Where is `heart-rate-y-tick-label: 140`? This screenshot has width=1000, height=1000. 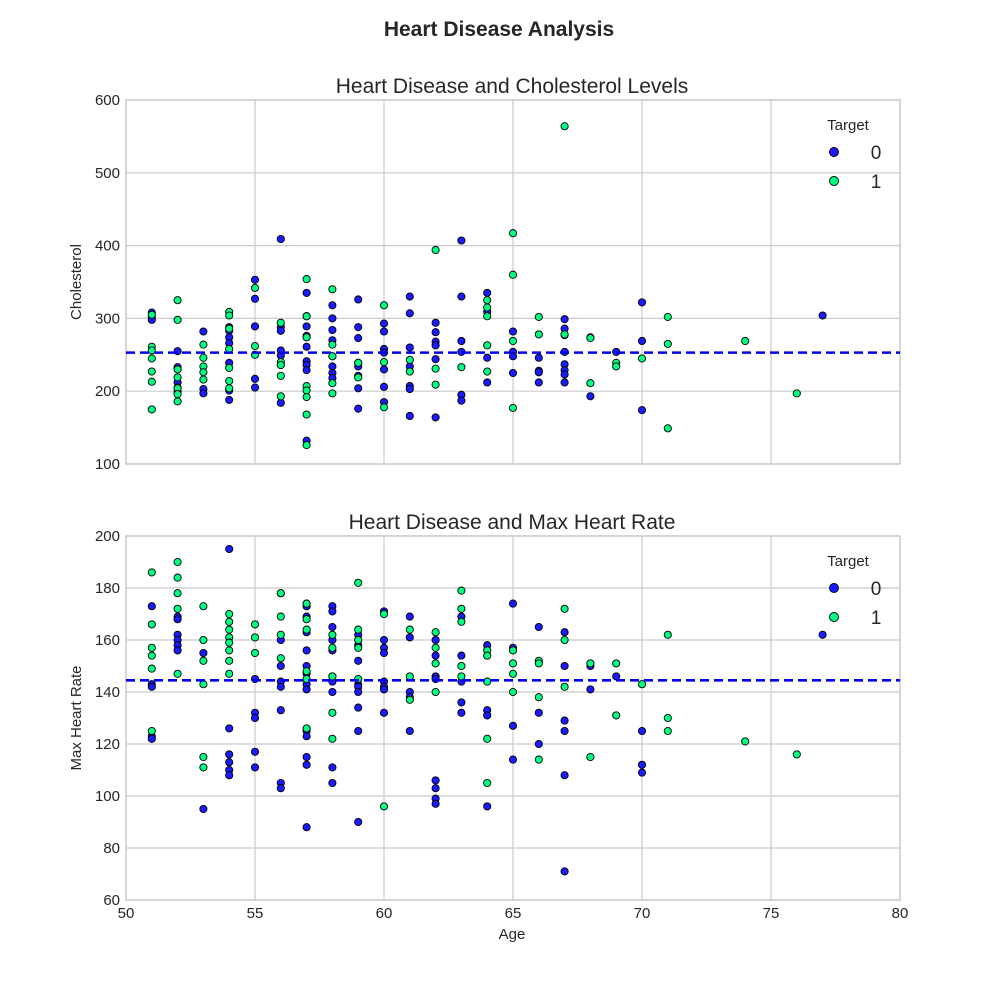 heart-rate-y-tick-label: 140 is located at coordinates (107, 692).